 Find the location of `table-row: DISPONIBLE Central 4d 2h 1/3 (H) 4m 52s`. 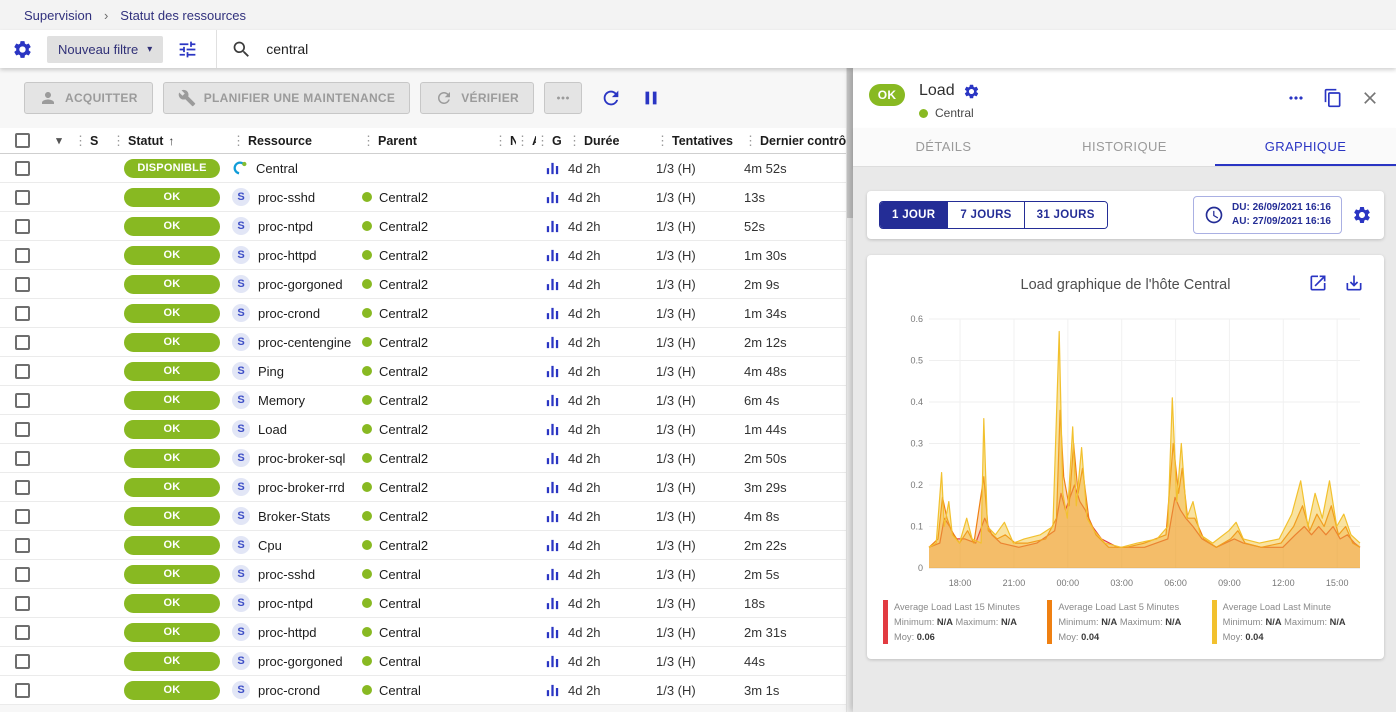

table-row: DISPONIBLE Central 4d 2h 1/3 (H) 4m 52s is located at coordinates (426, 168).